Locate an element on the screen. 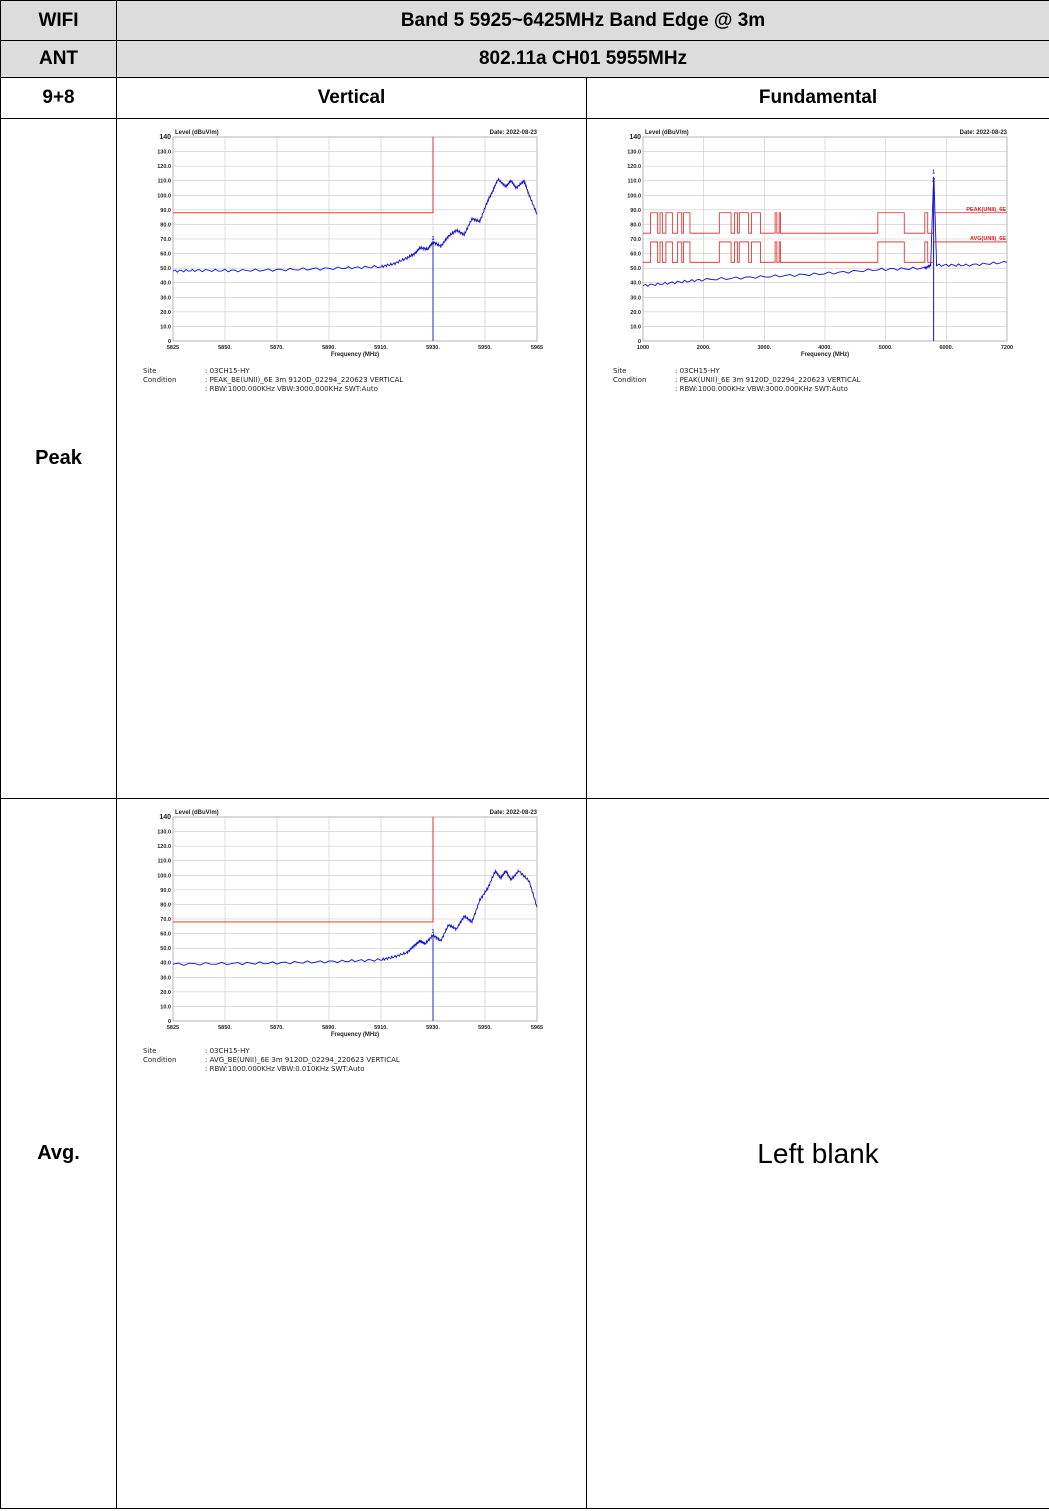 The width and height of the screenshot is (1049, 1511). limit-label: AVG(UNII)_6E is located at coordinates (988, 239).